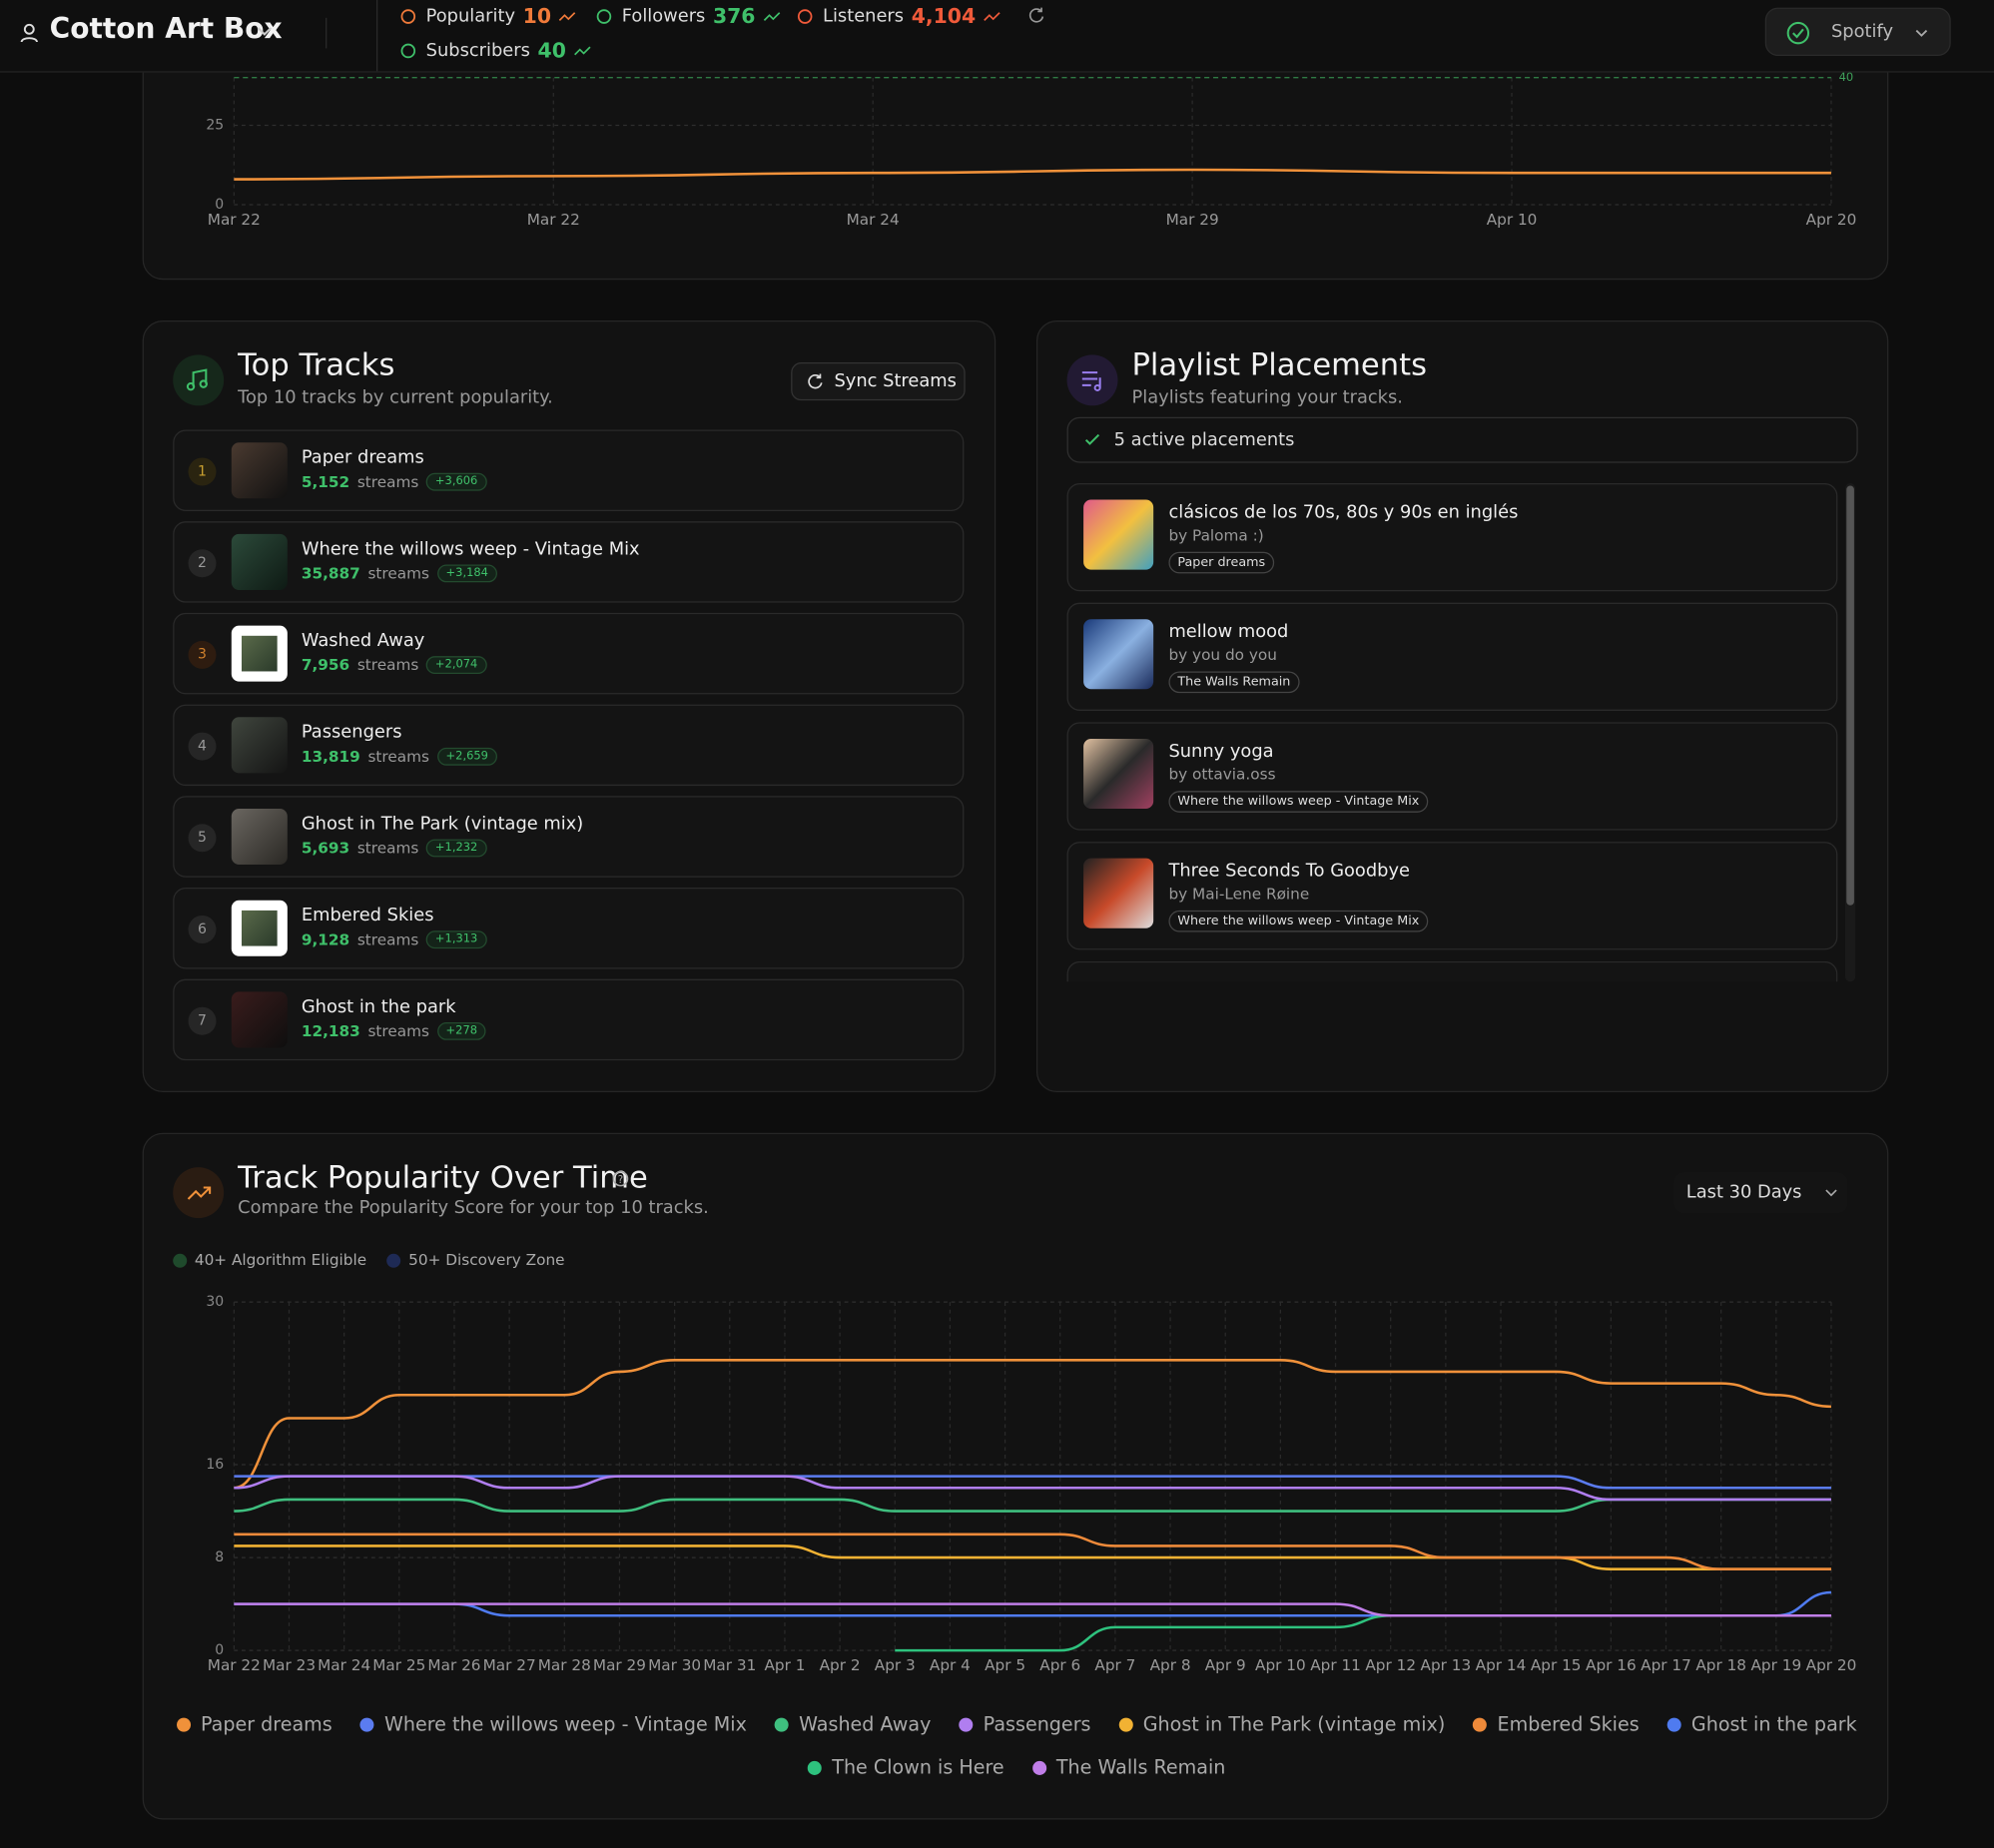 The image size is (1994, 1848). I want to click on platform-select: Spotify, so click(1857, 32).